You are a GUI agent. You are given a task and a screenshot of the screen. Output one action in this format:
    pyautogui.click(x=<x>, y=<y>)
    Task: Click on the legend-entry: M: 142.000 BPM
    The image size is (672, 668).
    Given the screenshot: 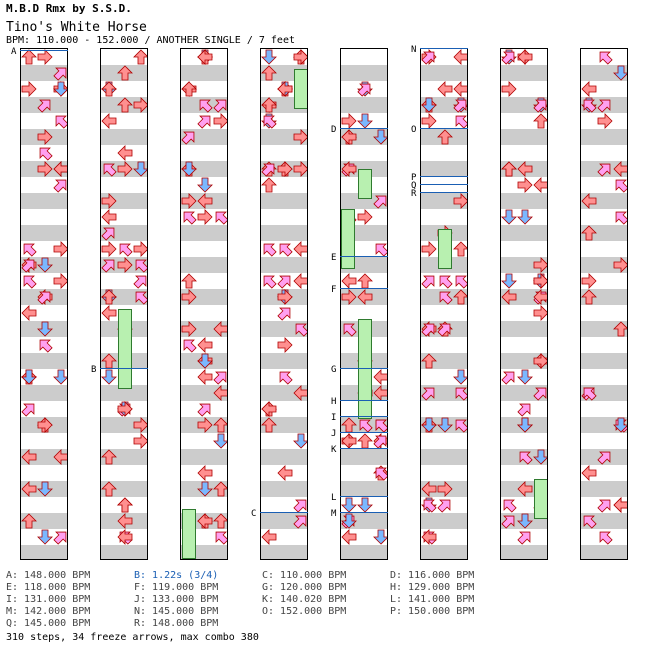 What is the action you would take?
    pyautogui.click(x=48, y=611)
    